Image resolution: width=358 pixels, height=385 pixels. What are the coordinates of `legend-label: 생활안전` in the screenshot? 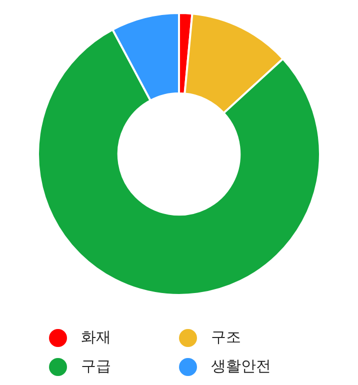 It's located at (241, 366).